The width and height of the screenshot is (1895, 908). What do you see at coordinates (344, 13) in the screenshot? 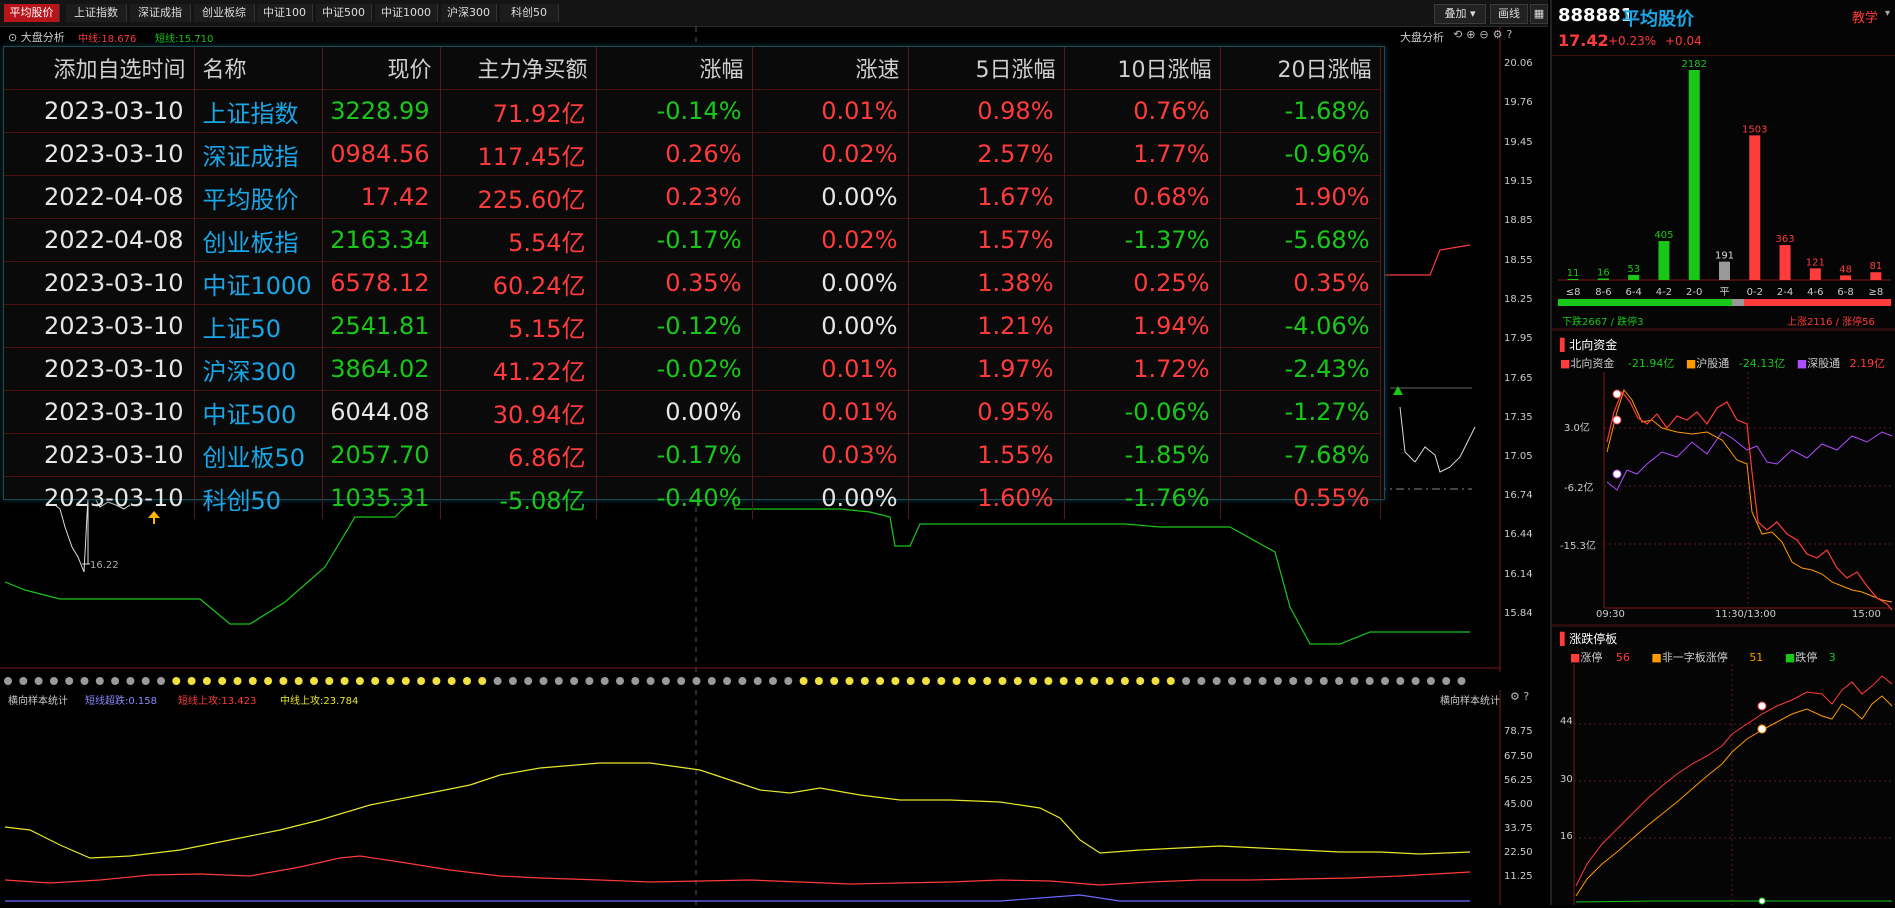
I see `tab-csi500: 中证500` at bounding box center [344, 13].